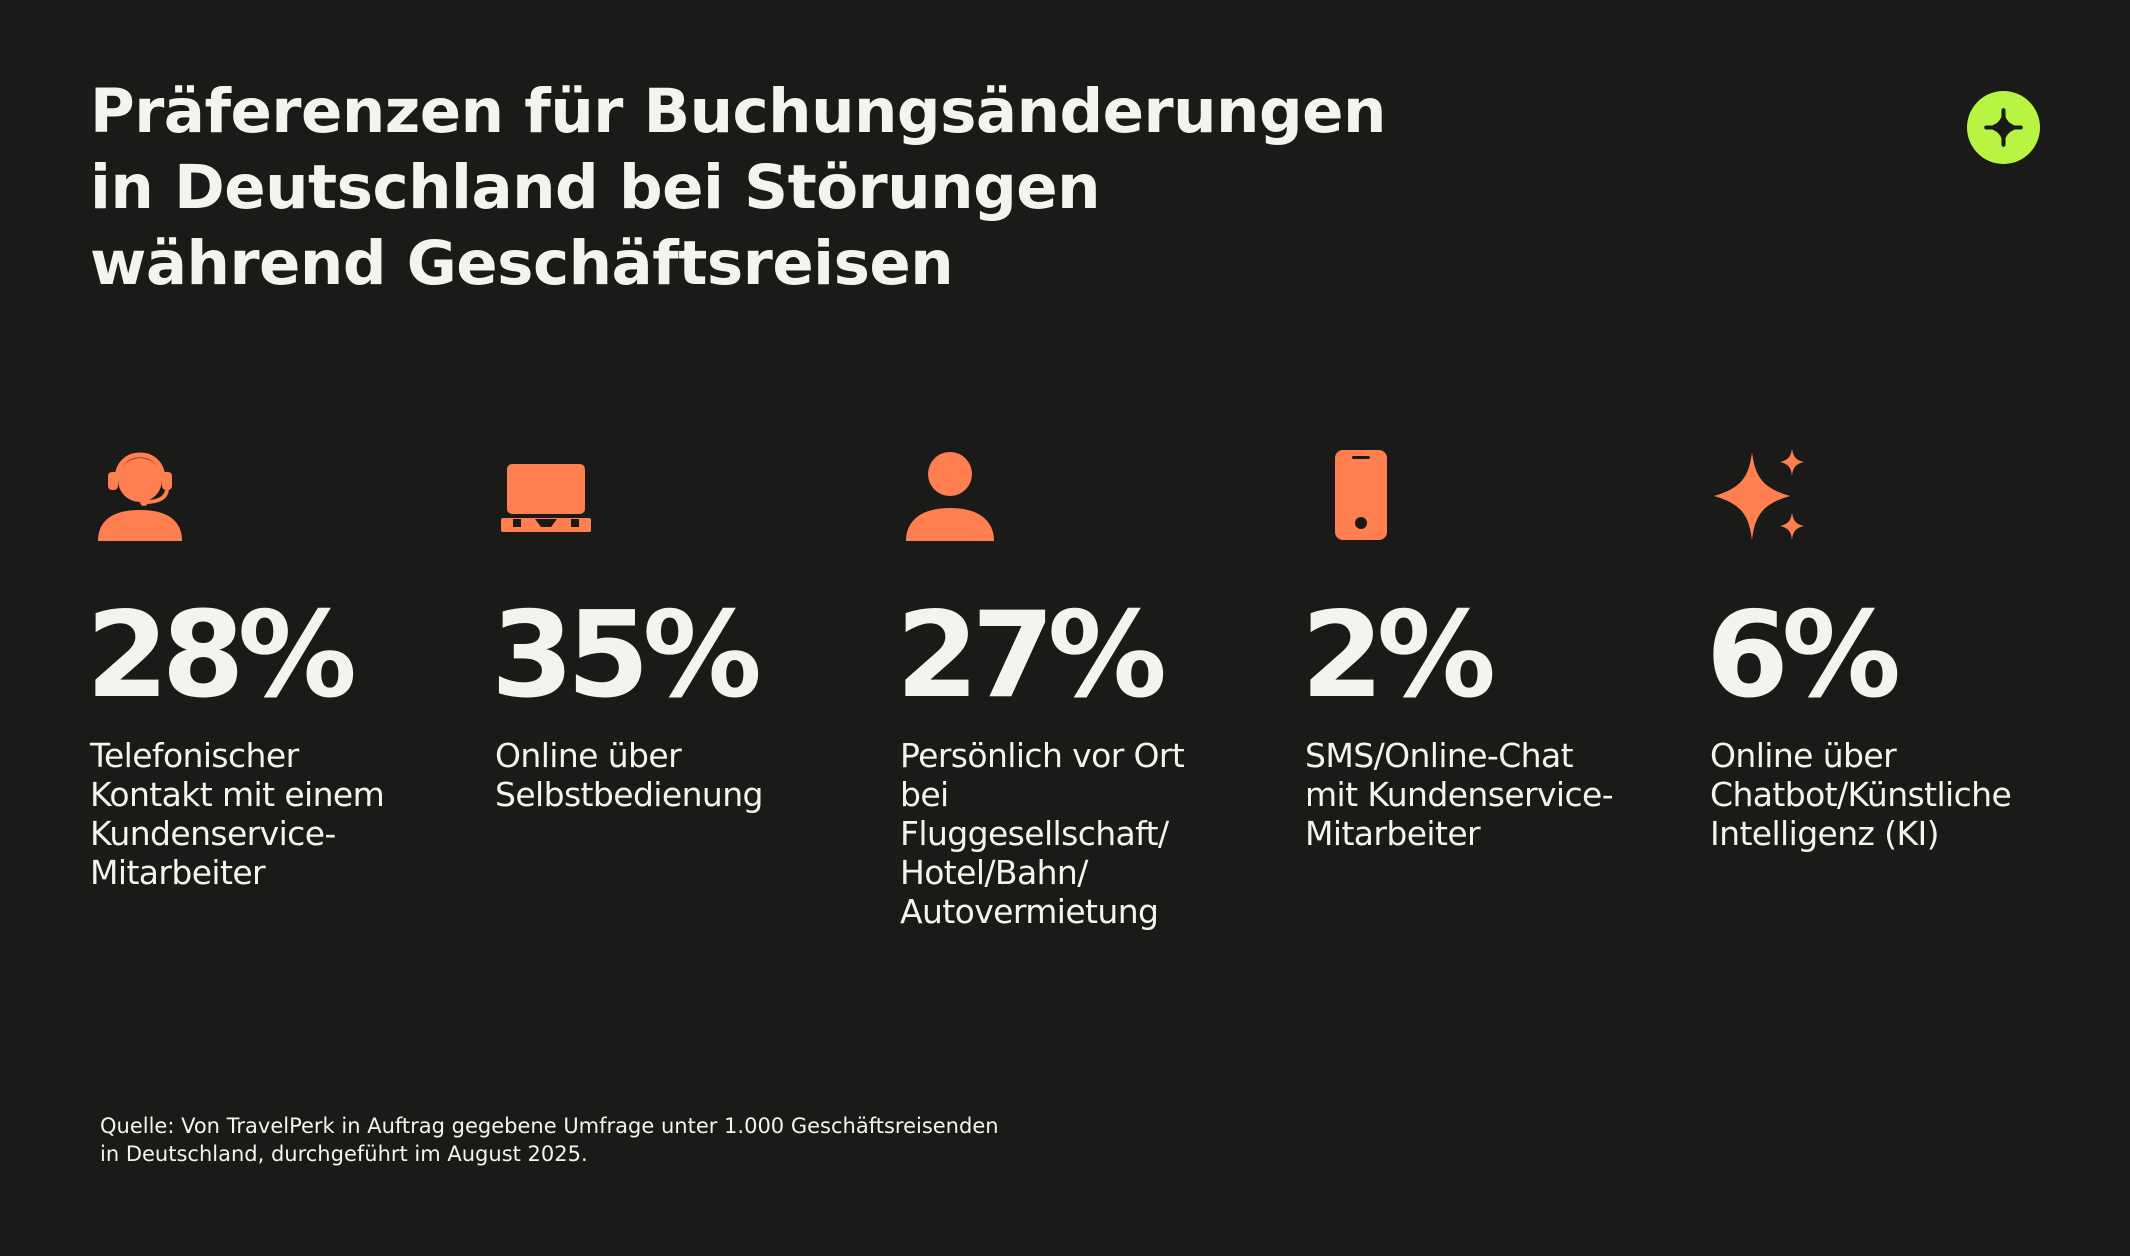 The width and height of the screenshot is (2130, 1256). I want to click on stat-label: Online über Selbstbedienung, so click(629, 775).